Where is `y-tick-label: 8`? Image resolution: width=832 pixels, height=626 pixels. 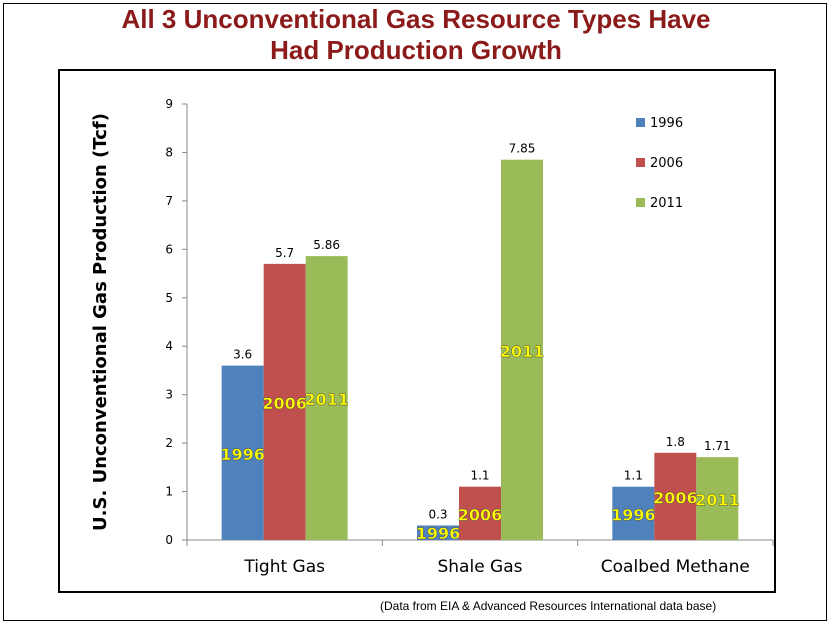 y-tick-label: 8 is located at coordinates (169, 152).